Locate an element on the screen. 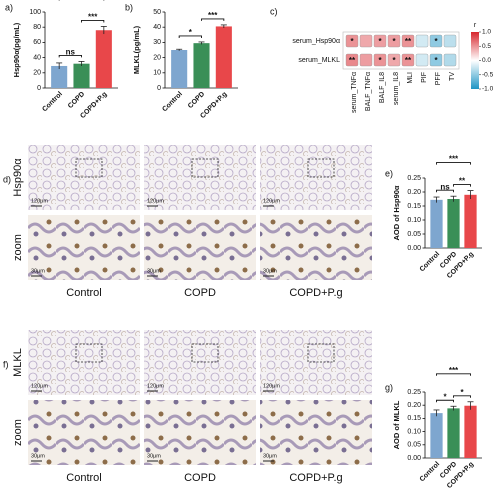  column-label: BALF_TNFα is located at coordinates (368, 91).